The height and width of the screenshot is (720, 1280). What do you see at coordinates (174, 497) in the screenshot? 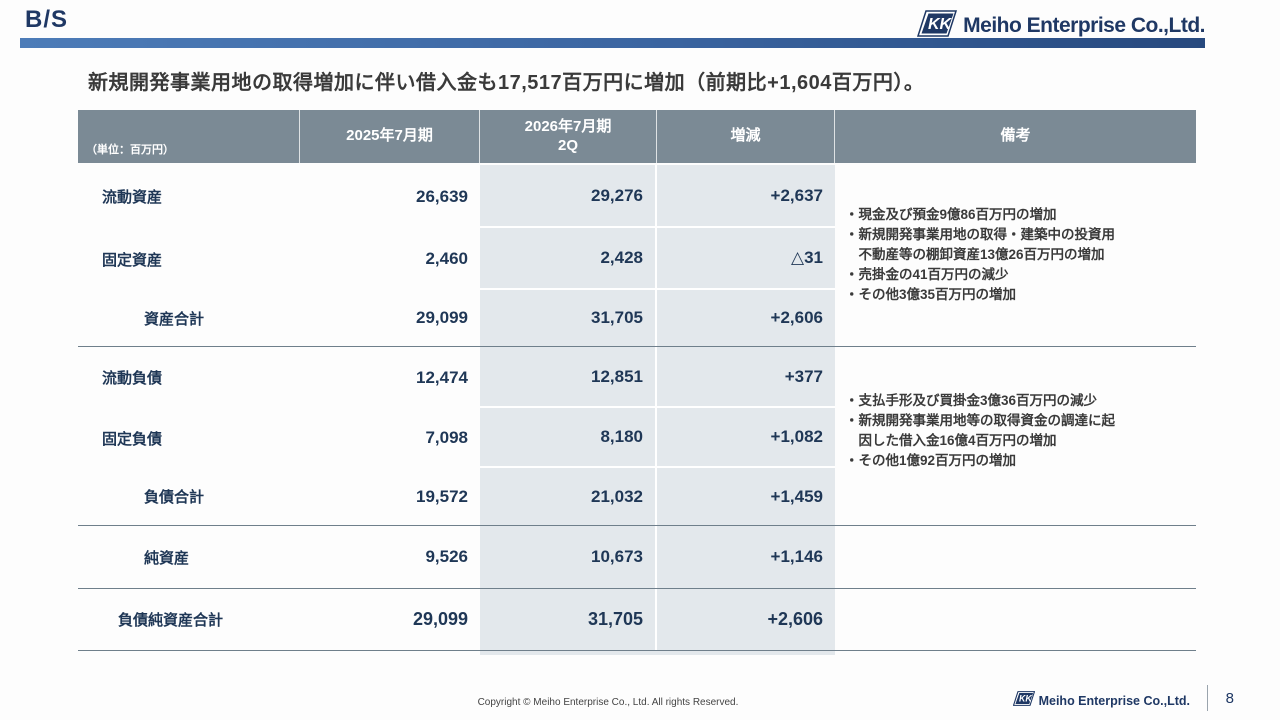
I see `row-label: 負債合計` at bounding box center [174, 497].